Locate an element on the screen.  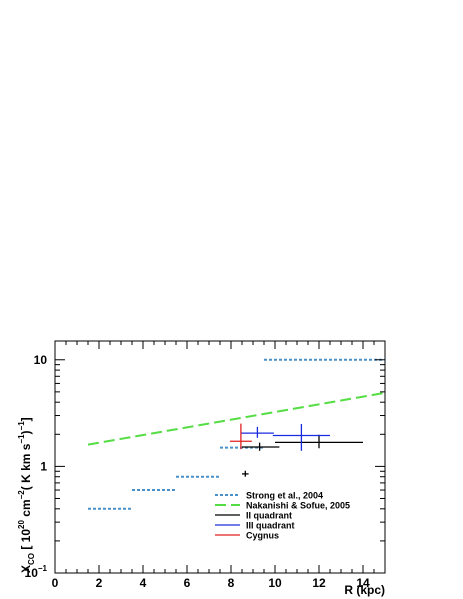
x-tick-label: 10 is located at coordinates (275, 583).